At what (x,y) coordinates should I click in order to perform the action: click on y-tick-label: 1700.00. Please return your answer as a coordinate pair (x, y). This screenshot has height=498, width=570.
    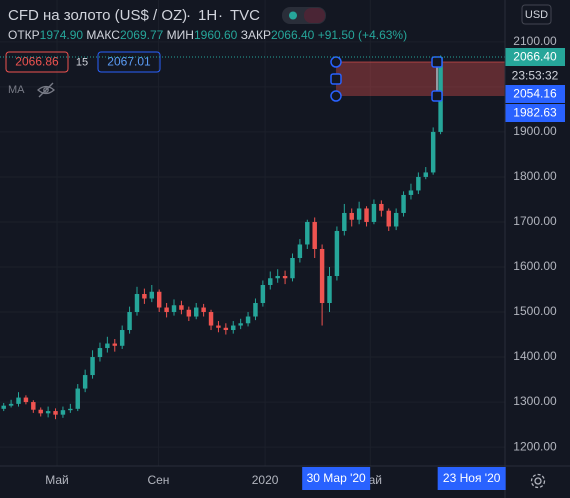
    Looking at the image, I should click on (535, 221).